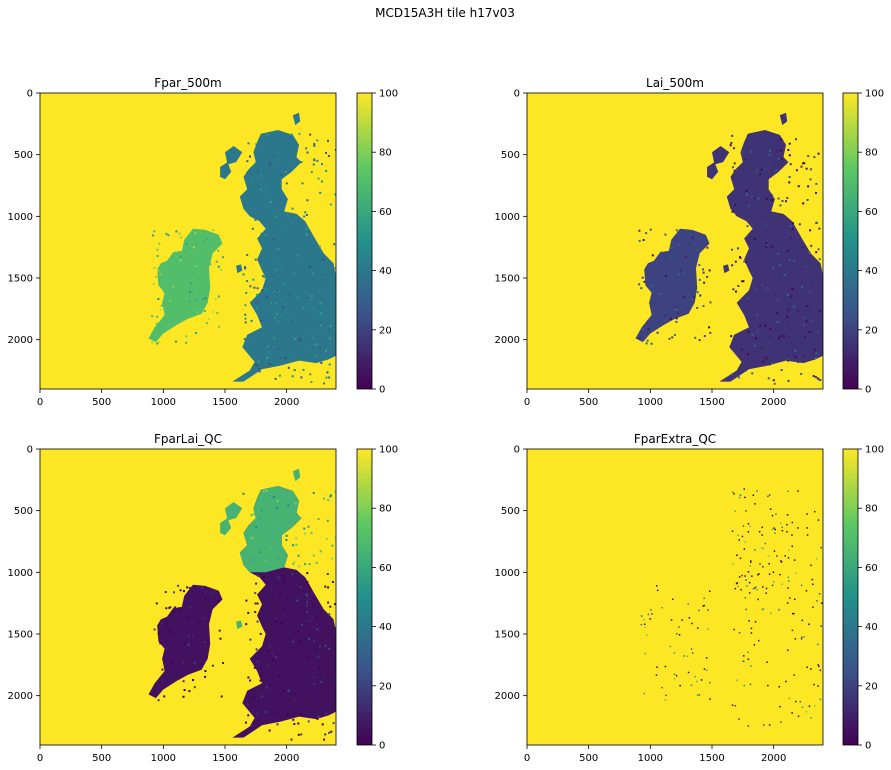 This screenshot has height=770, width=891. I want to click on colorbar-tick-label: 60, so click(871, 568).